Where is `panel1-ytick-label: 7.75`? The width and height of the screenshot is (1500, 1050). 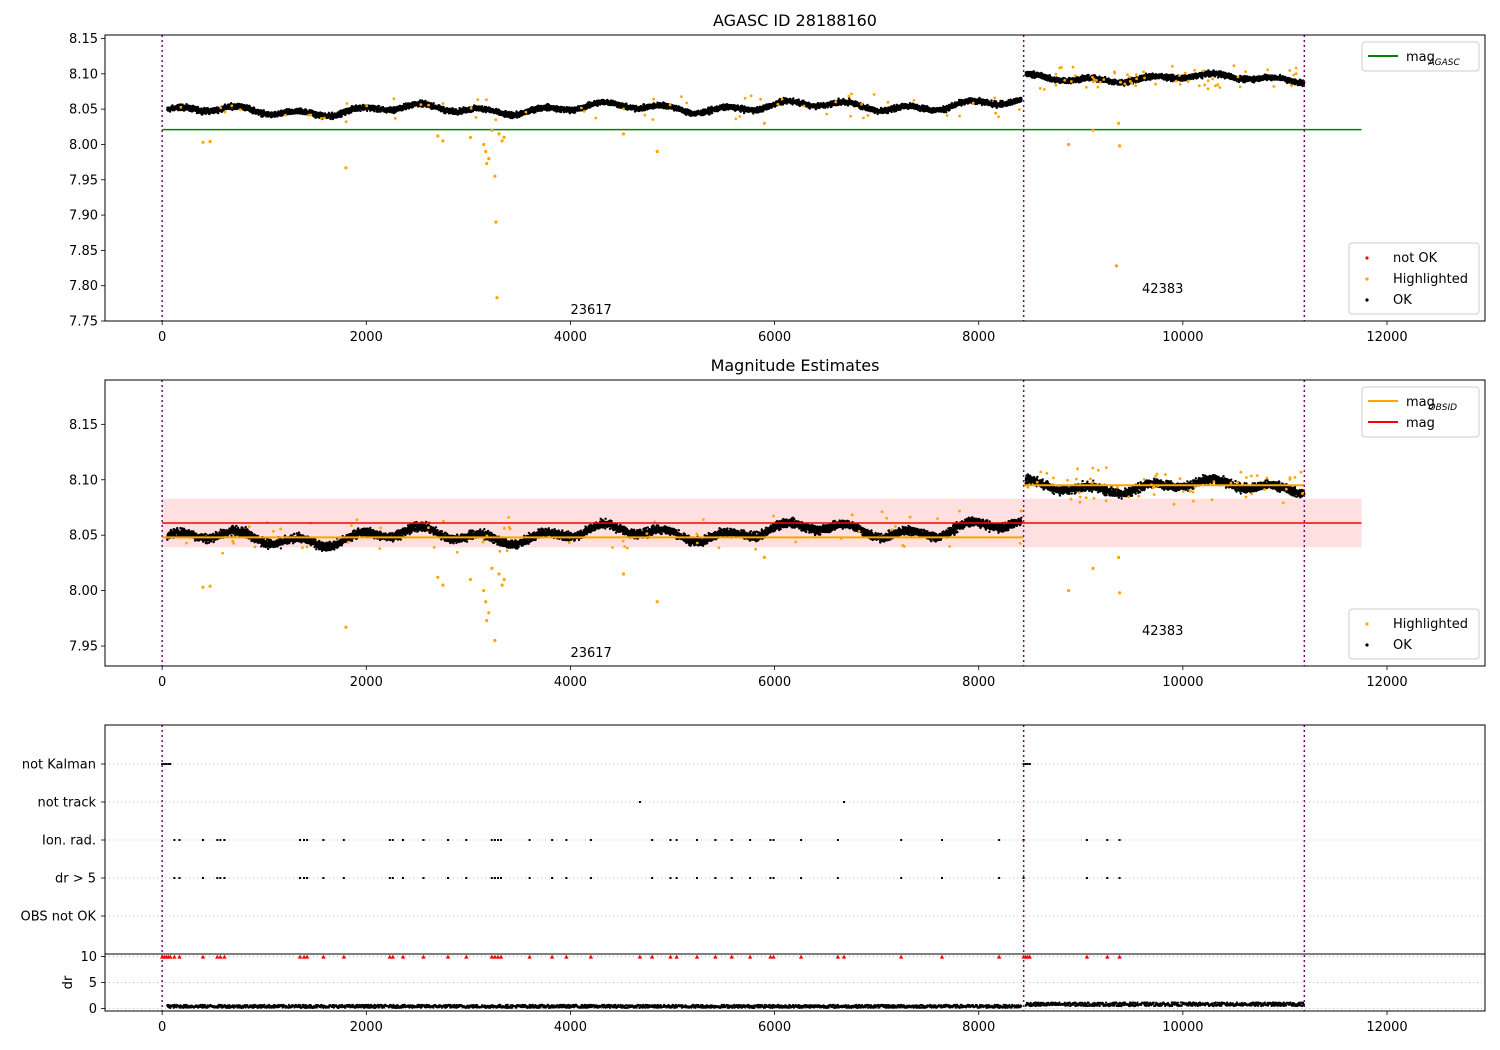
panel1-ytick-label: 7.75 is located at coordinates (83, 322).